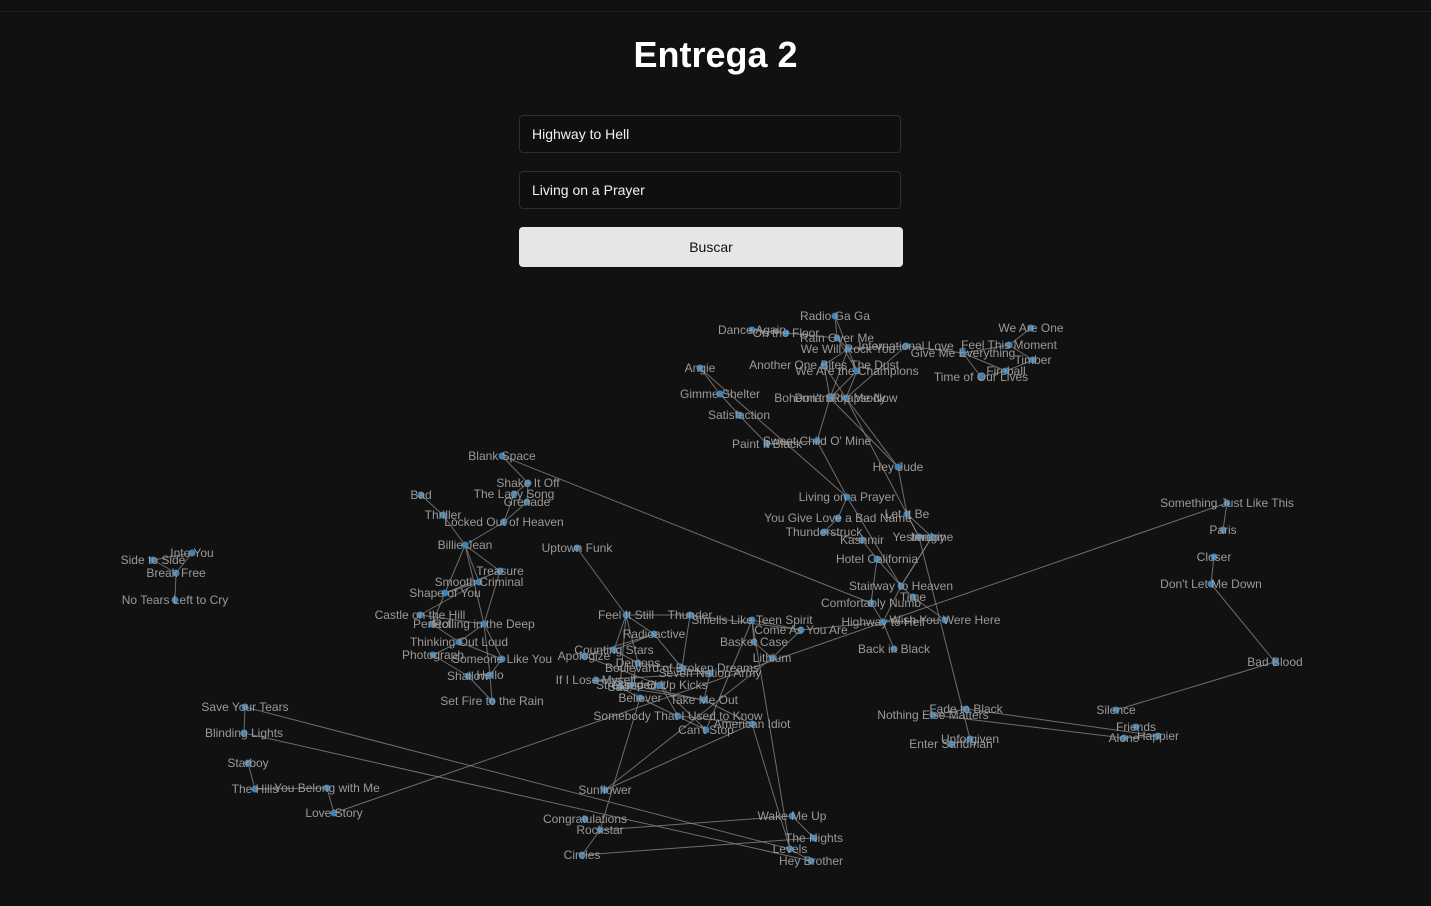 Image resolution: width=1431 pixels, height=906 pixels. What do you see at coordinates (711, 247) in the screenshot?
I see `search-button: Buscar` at bounding box center [711, 247].